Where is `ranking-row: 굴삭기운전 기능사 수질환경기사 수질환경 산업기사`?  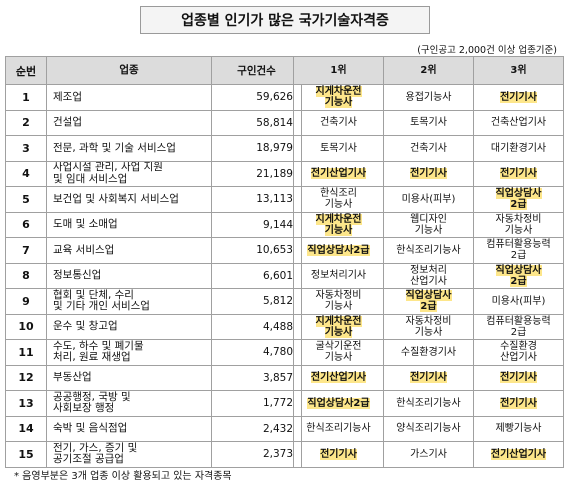 ranking-row: 굴삭기운전 기능사 수질환경기사 수질환경 산업기사 is located at coordinates (428, 352).